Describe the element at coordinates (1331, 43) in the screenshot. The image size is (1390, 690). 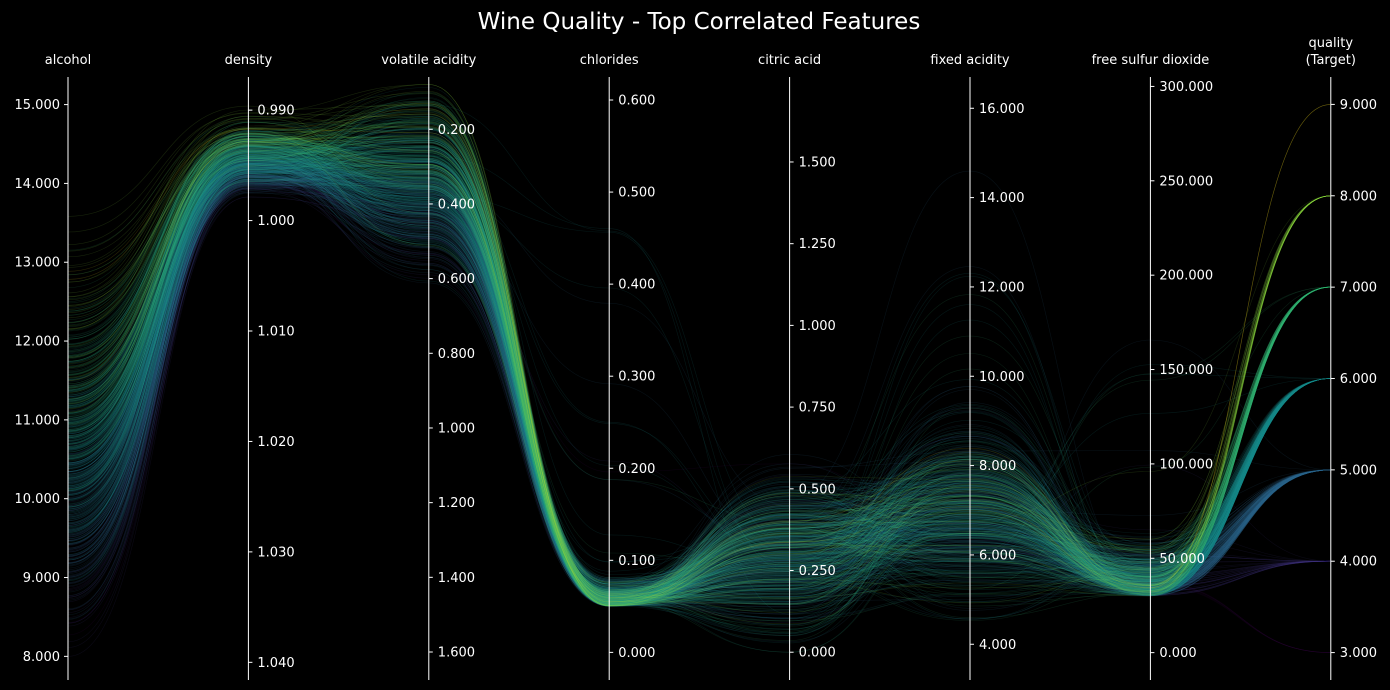
I see `axis-label-quality: quality` at that location.